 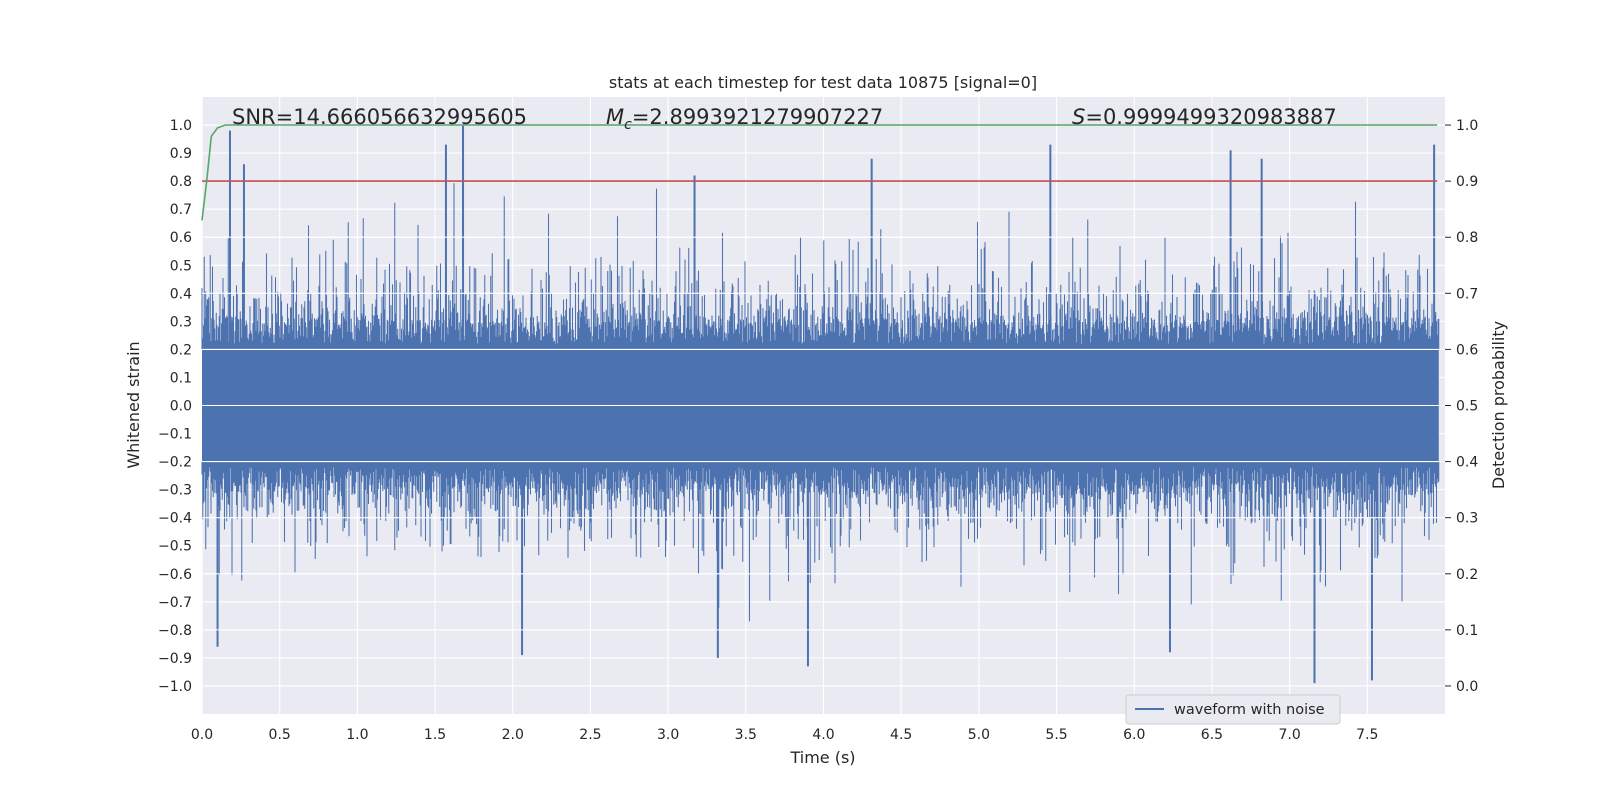 I want to click on x-tick-label: 4.5, so click(x=901, y=735).